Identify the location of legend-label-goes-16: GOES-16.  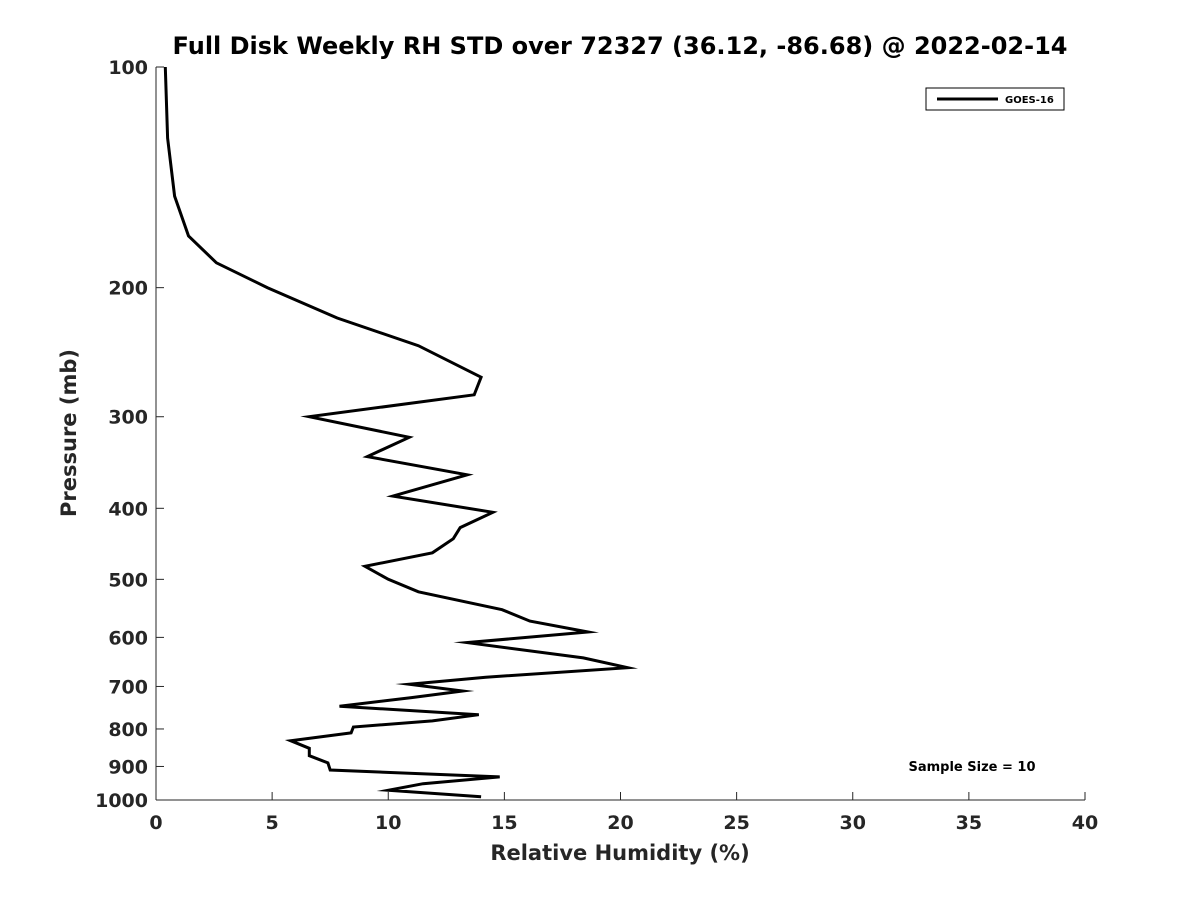
(1029, 100).